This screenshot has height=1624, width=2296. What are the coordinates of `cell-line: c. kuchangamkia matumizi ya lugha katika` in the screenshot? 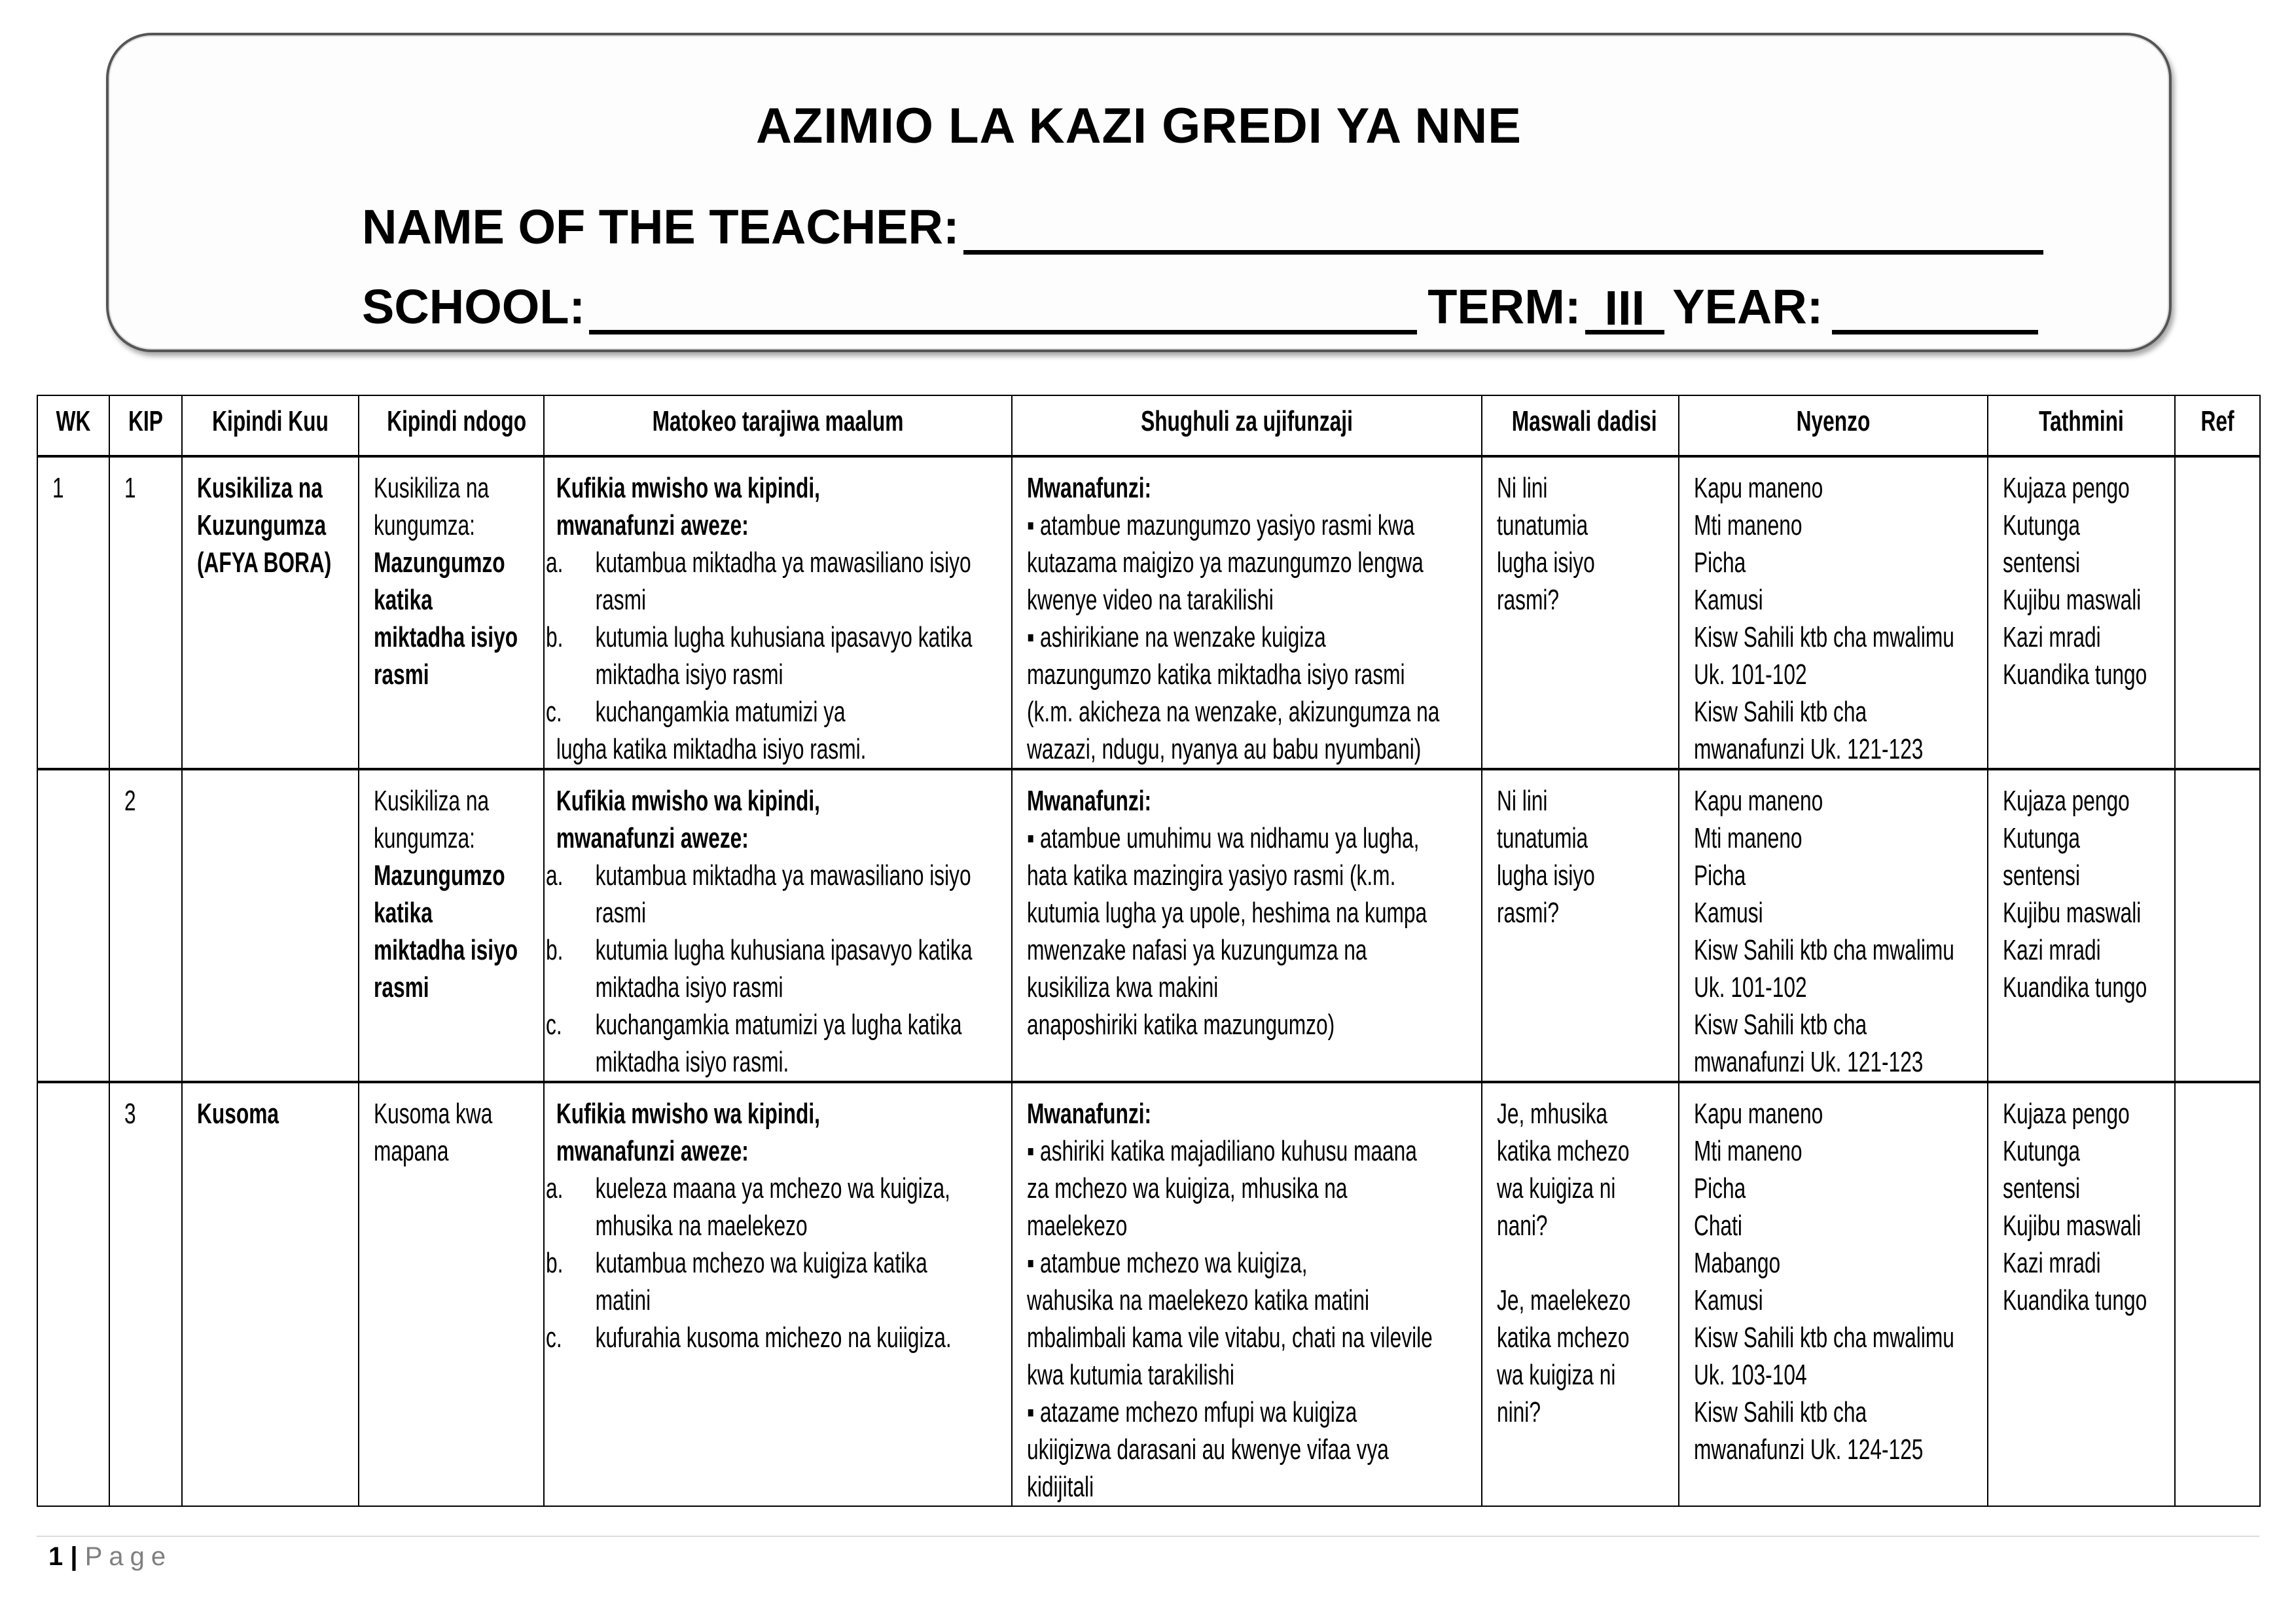 It's located at (754, 1024).